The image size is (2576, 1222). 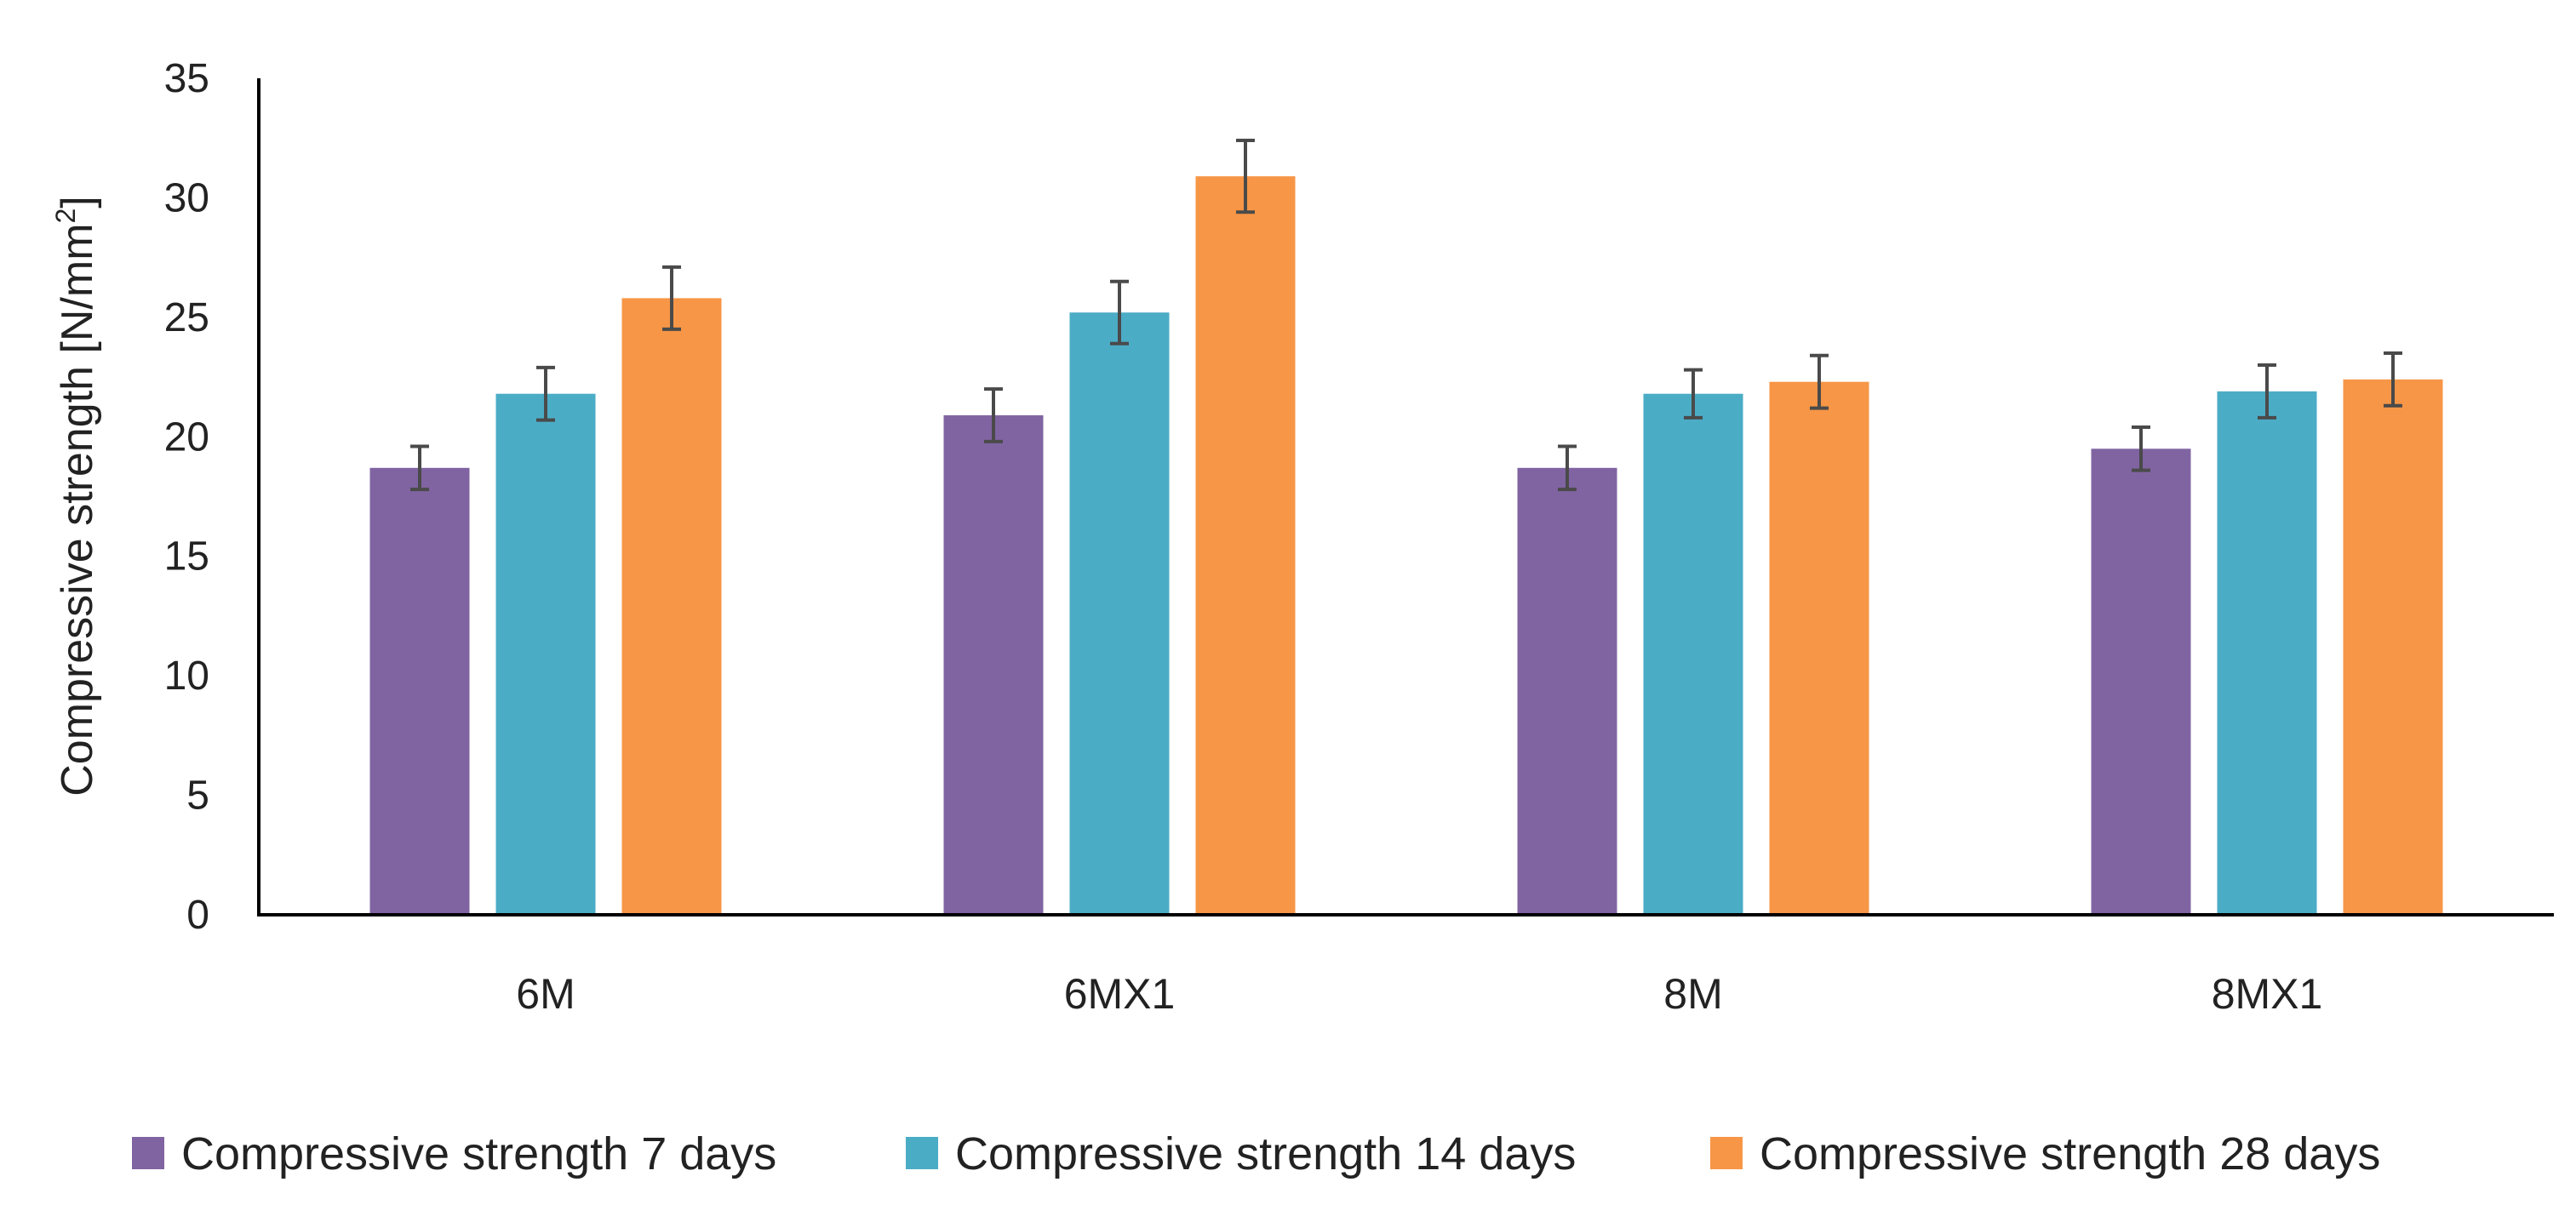 I want to click on y-tick-label: 20, so click(x=187, y=437).